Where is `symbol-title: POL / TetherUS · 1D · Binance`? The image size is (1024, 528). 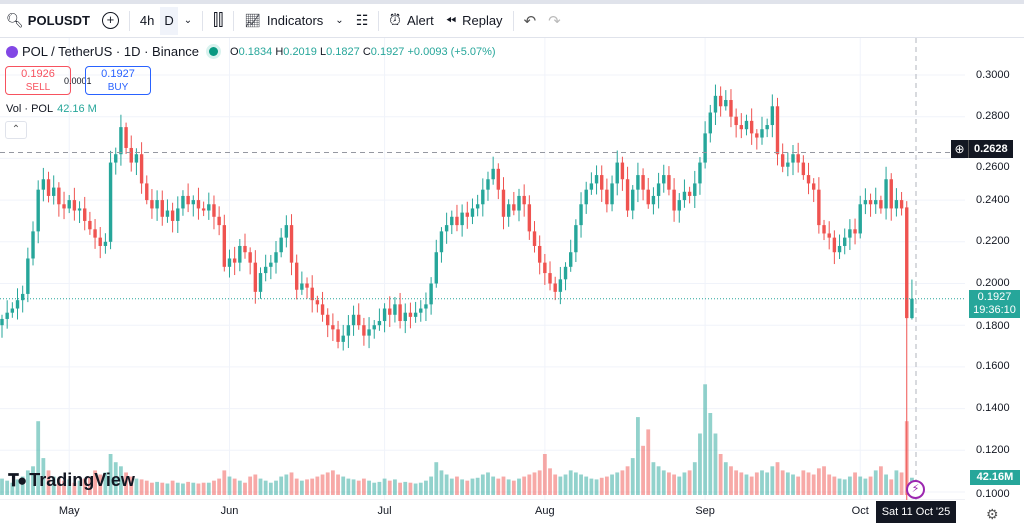
symbol-title: POL / TetherUS · 1D · Binance is located at coordinates (111, 51).